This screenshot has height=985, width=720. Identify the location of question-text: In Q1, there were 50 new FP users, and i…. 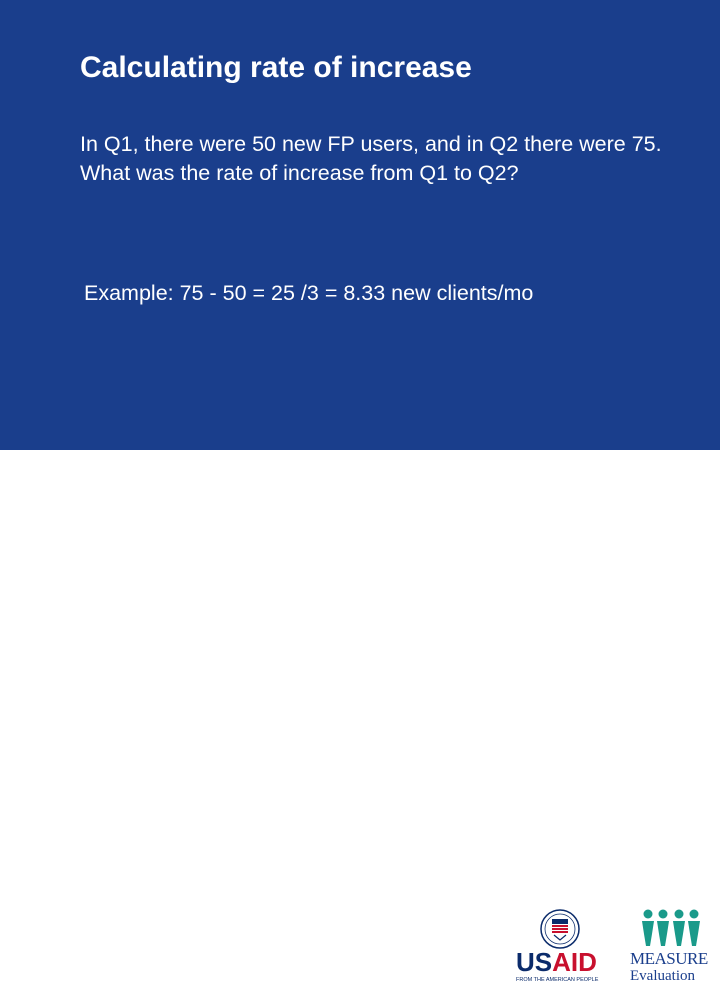
(371, 158).